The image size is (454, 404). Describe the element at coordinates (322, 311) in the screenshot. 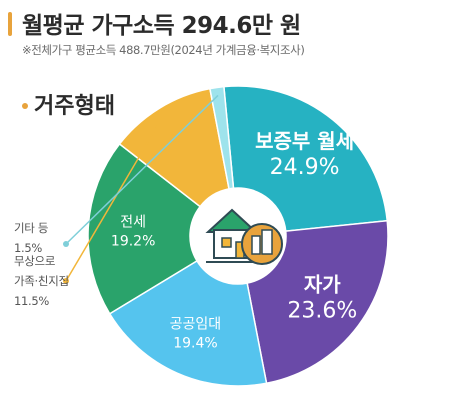

I see `slice-label: 23.6%` at that location.